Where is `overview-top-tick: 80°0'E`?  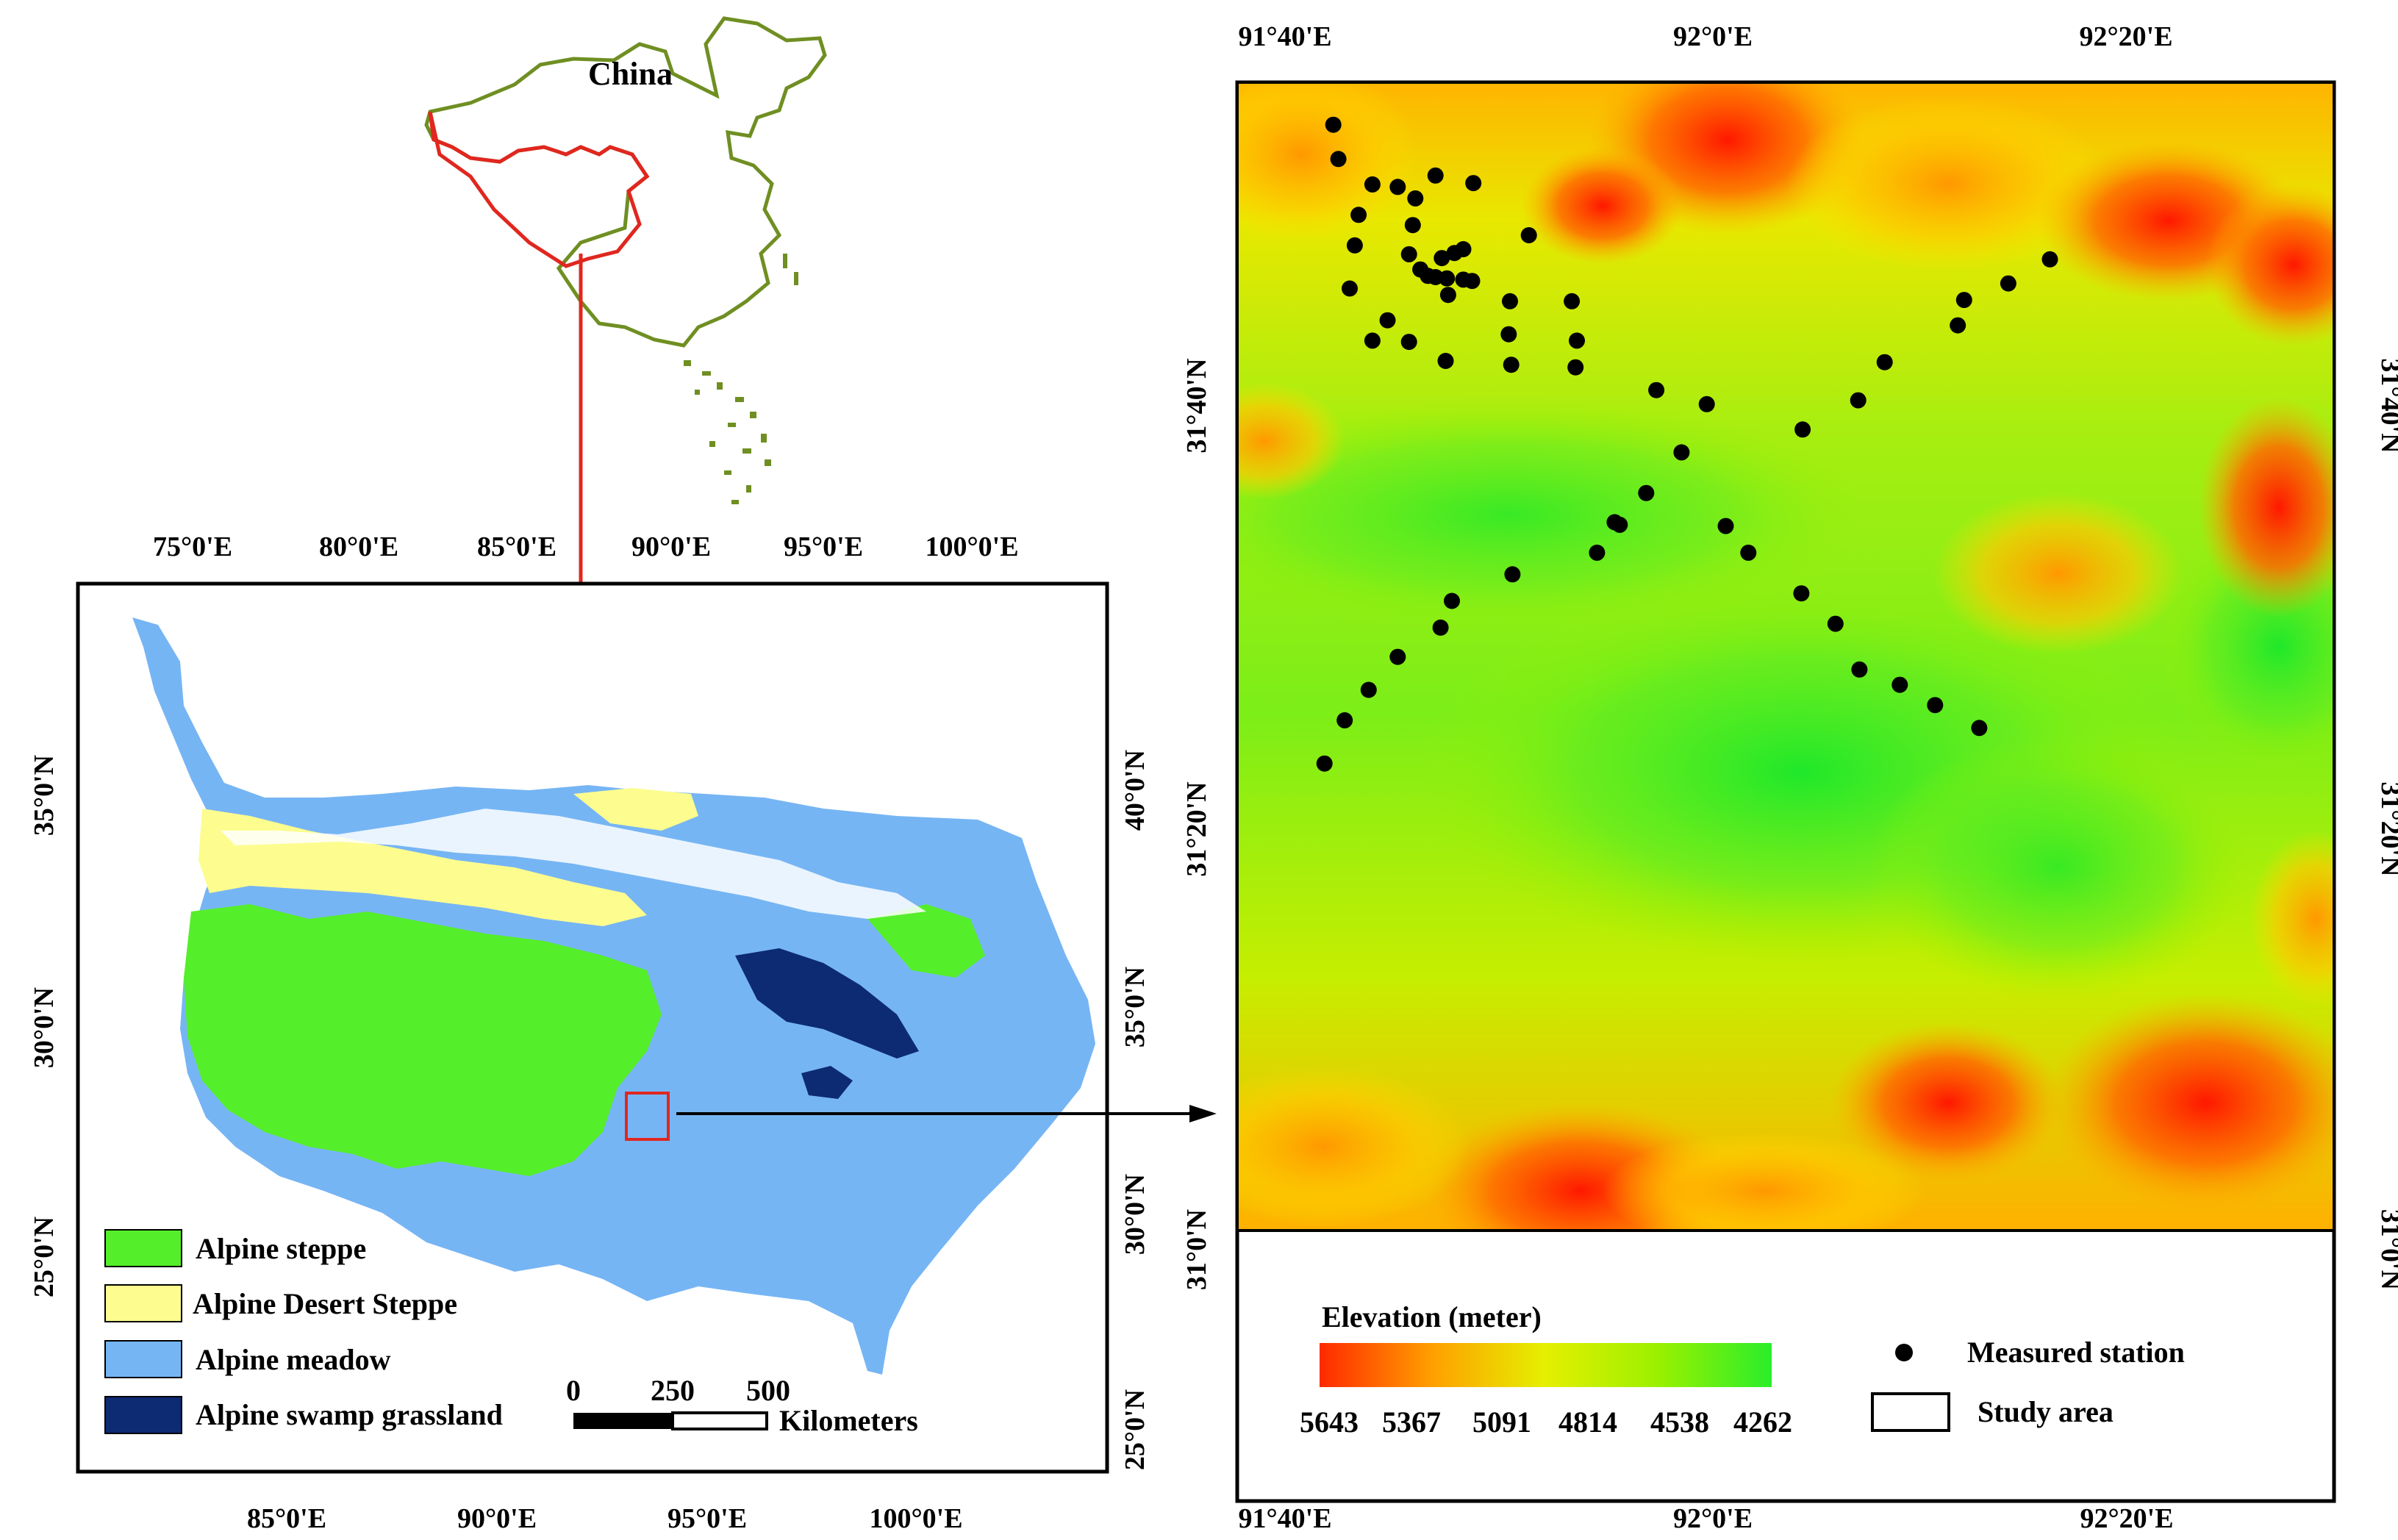 overview-top-tick: 80°0'E is located at coordinates (358, 547).